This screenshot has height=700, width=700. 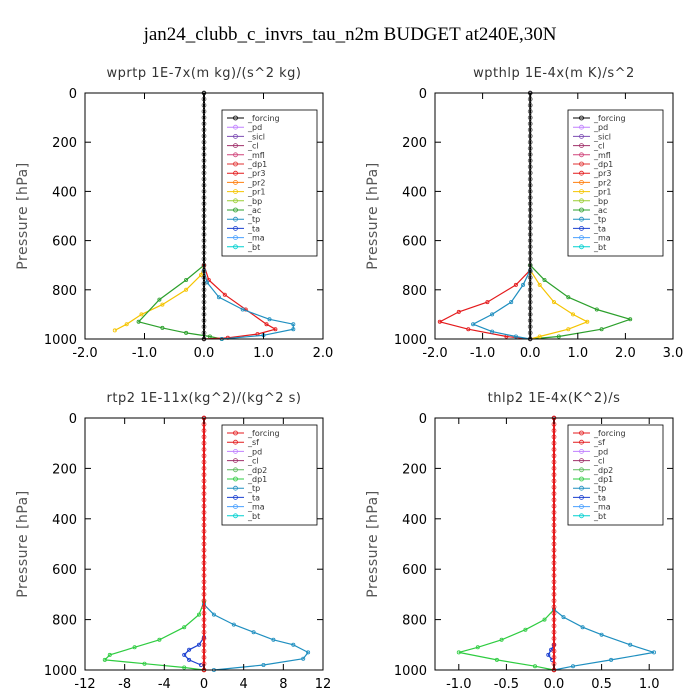 What do you see at coordinates (577, 353) in the screenshot?
I see `x-tick-label: 1.0` at bounding box center [577, 353].